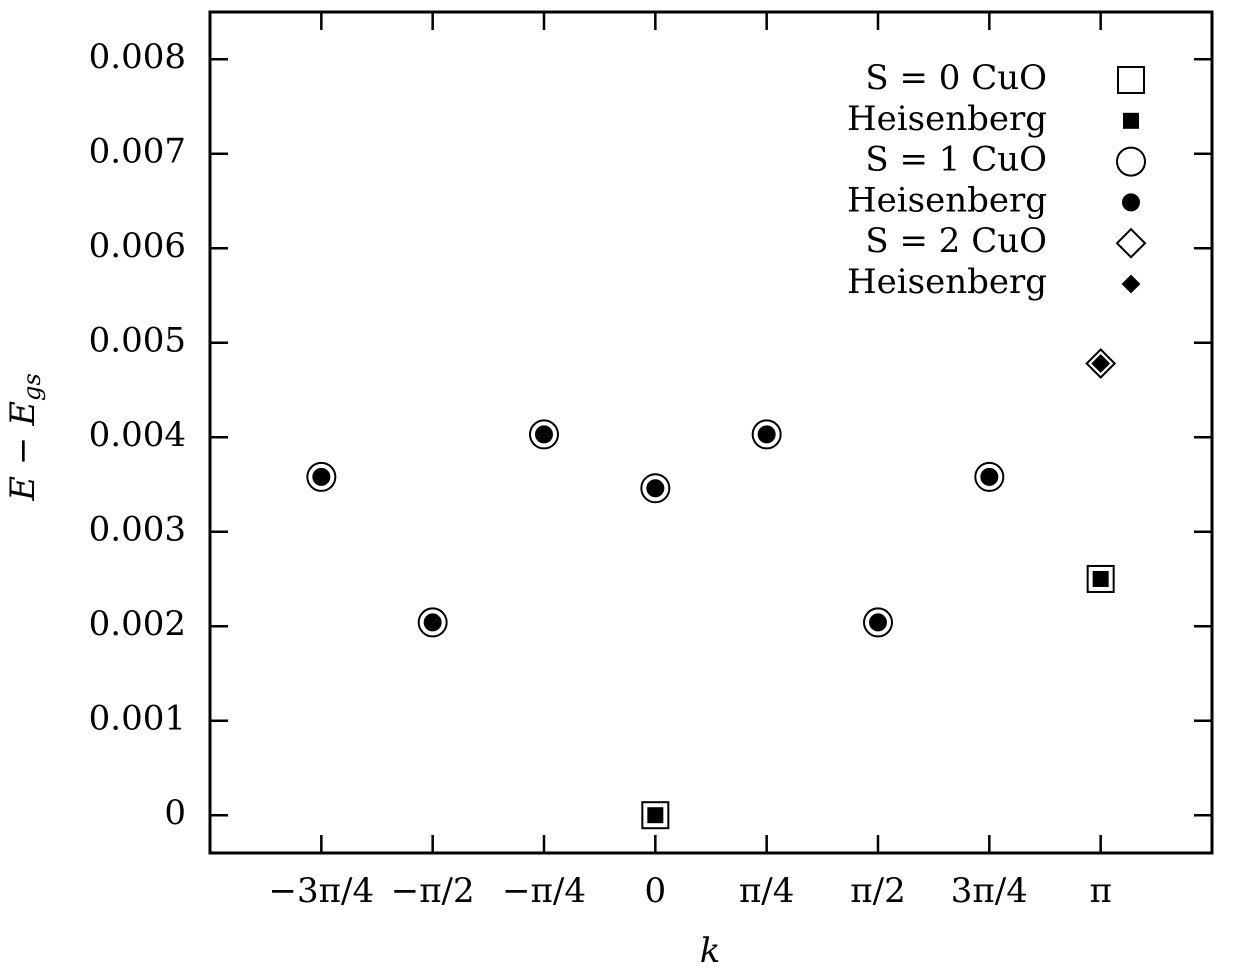  I want to click on x-tick-label: π/2, so click(877, 891).